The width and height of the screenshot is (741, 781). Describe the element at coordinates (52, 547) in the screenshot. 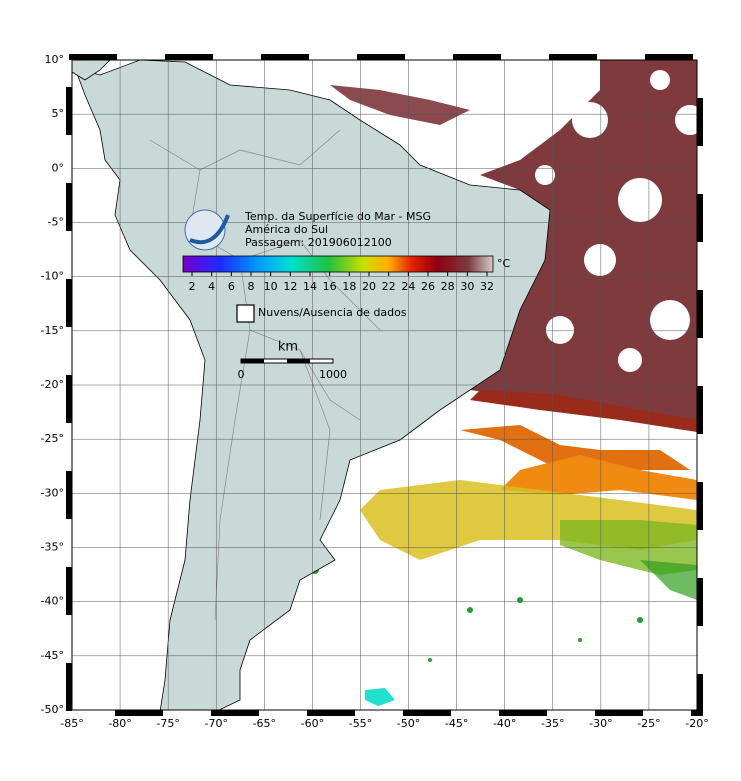

I see `lat-tick-label: -35°` at that location.